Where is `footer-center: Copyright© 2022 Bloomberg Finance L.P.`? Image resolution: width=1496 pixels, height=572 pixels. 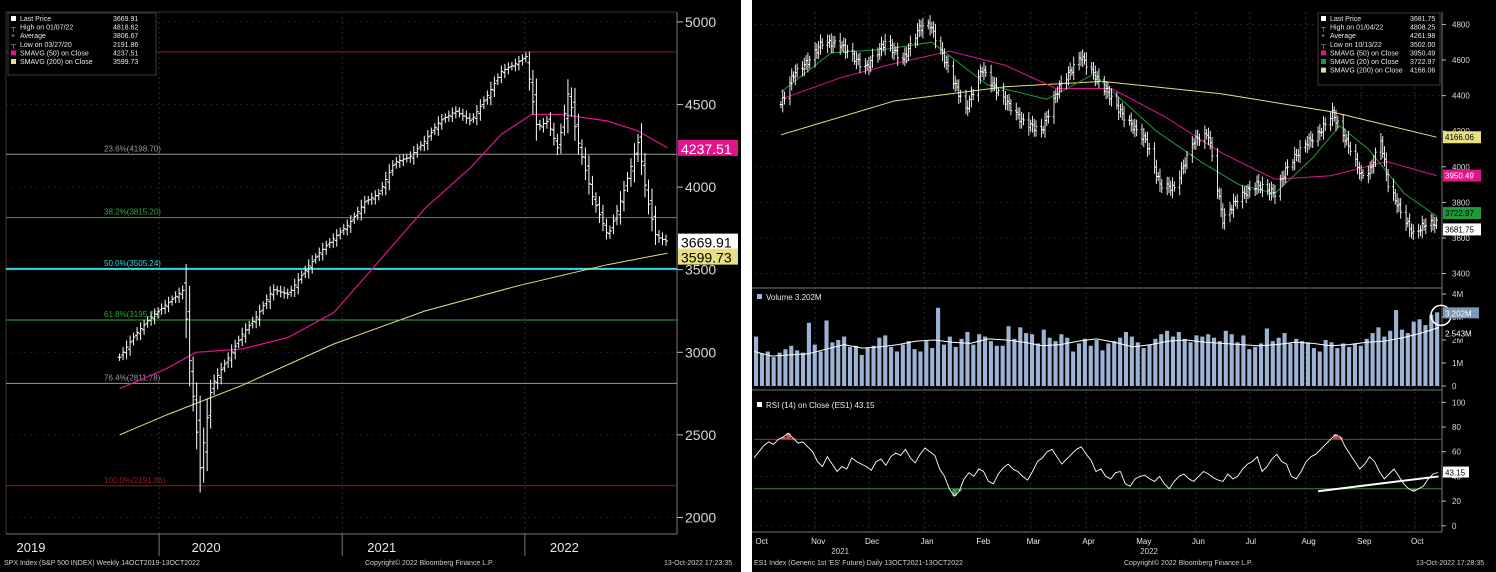
footer-center: Copyright© 2022 Bloomberg Finance L.P. is located at coordinates (1188, 563).